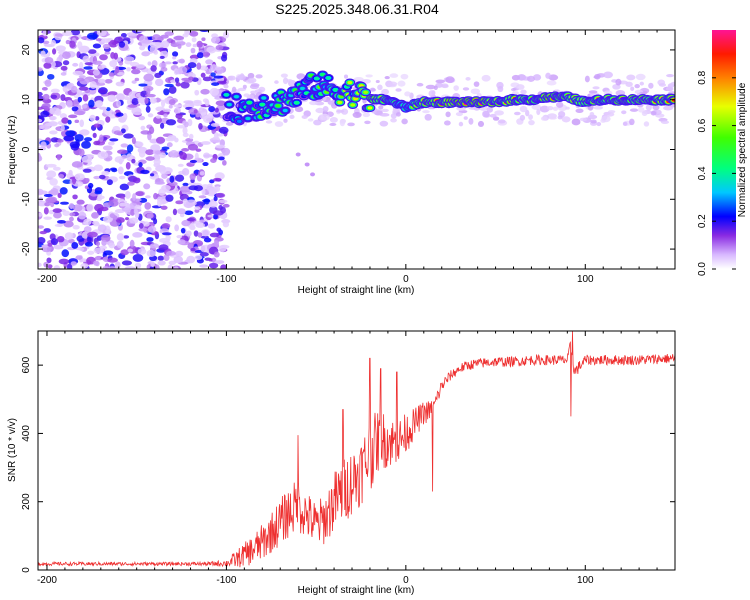 Image resolution: width=750 pixels, height=600 pixels. What do you see at coordinates (26, 501) in the screenshot?
I see `snr-ytick-label: 200` at bounding box center [26, 501].